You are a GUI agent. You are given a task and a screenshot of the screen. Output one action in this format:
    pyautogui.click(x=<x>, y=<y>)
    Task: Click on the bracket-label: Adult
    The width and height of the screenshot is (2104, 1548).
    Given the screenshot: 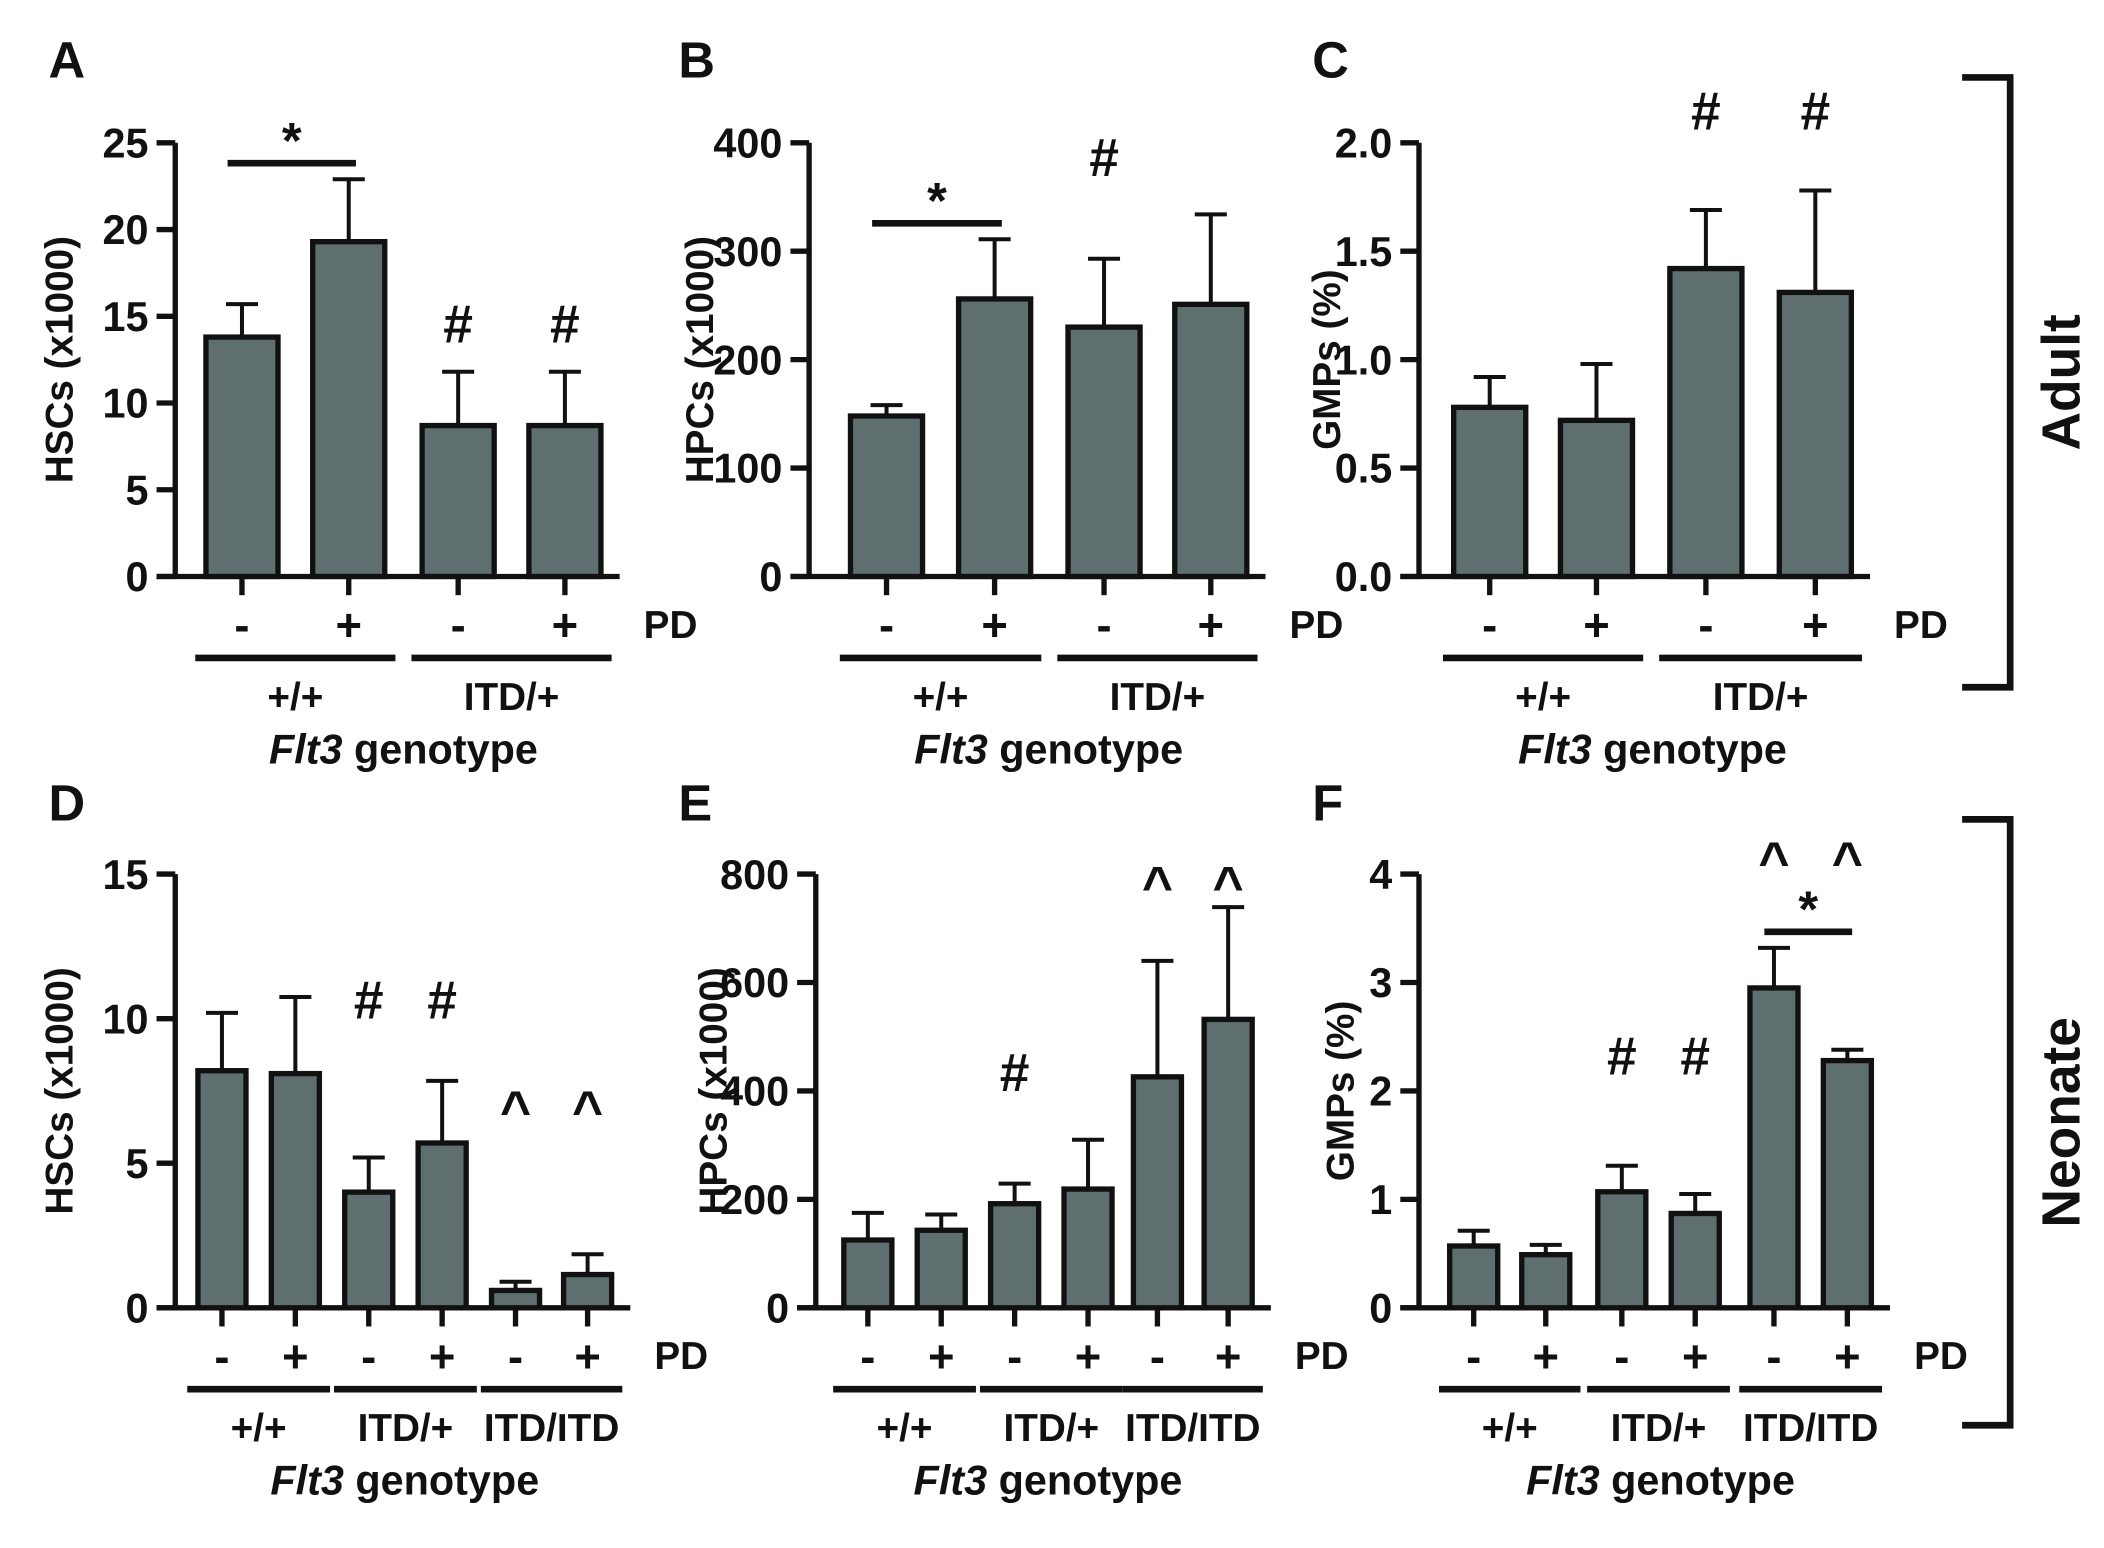 What is the action you would take?
    pyautogui.click(x=2062, y=382)
    